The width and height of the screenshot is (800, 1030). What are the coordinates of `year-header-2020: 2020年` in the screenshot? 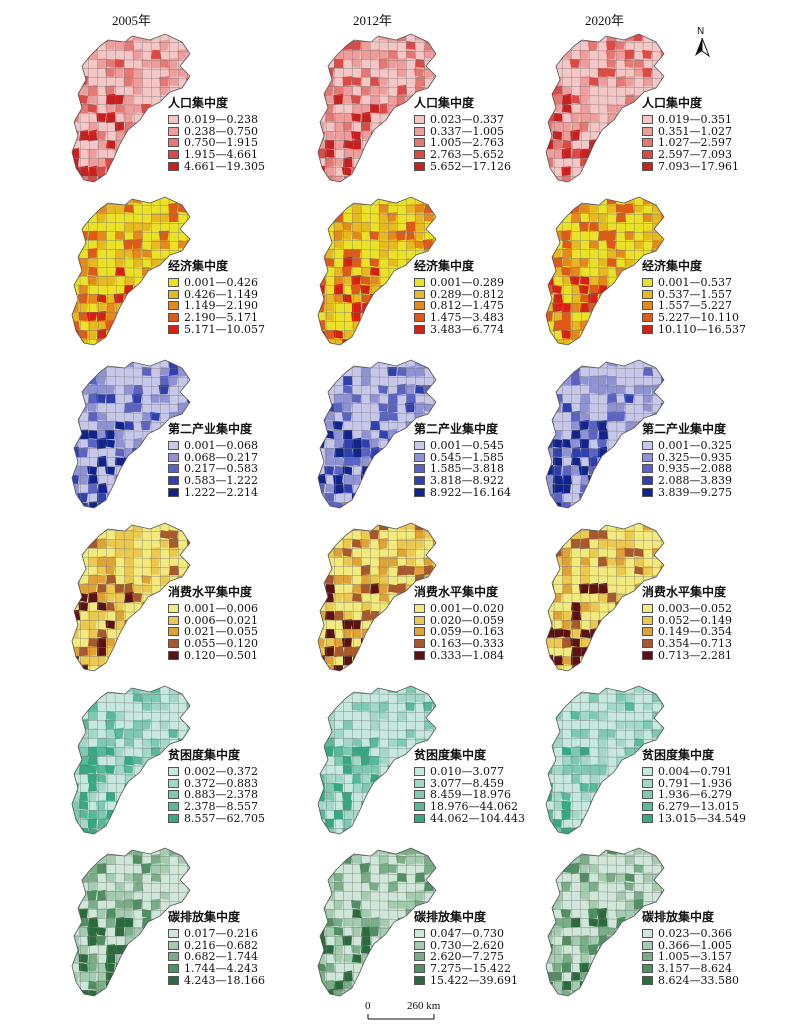 It's located at (605, 20).